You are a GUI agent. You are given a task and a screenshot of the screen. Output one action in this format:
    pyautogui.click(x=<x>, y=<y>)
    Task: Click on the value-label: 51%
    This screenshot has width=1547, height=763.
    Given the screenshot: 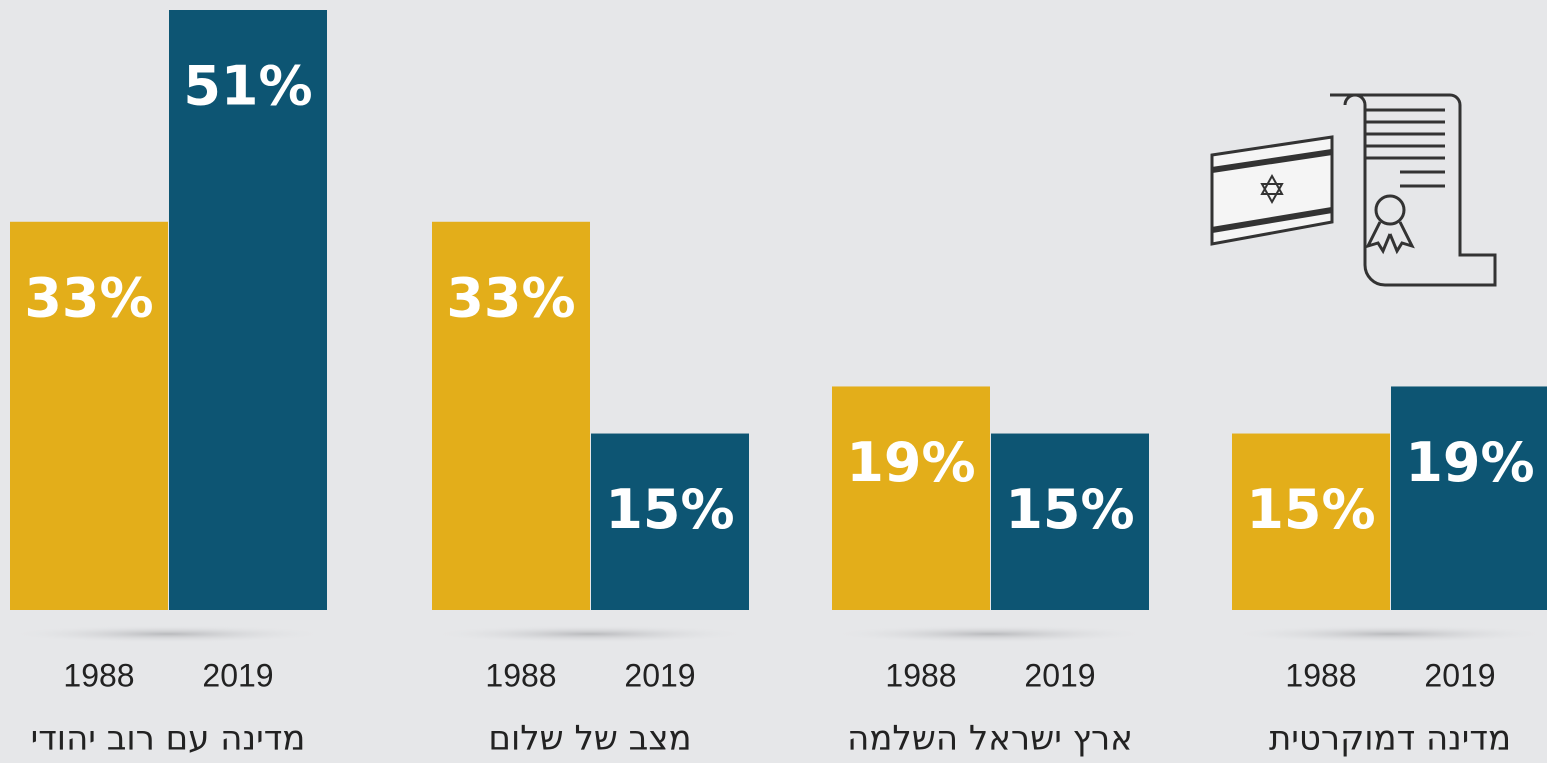 What is the action you would take?
    pyautogui.click(x=247, y=86)
    